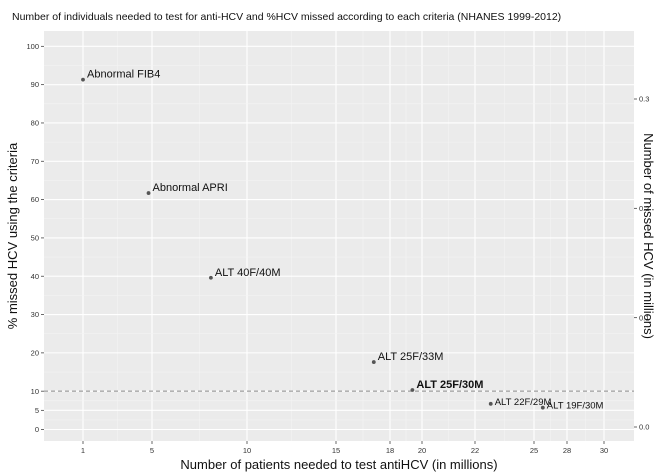 The width and height of the screenshot is (656, 474). Describe the element at coordinates (12, 235) in the screenshot. I see `y-axis-title: % missed HCV using the criteria` at that location.